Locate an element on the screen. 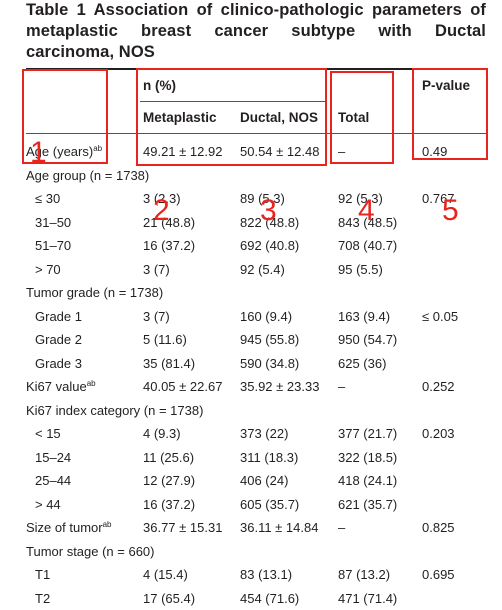 This screenshot has width=502, height=610. row-label-text: 25–44 is located at coordinates (53, 480).